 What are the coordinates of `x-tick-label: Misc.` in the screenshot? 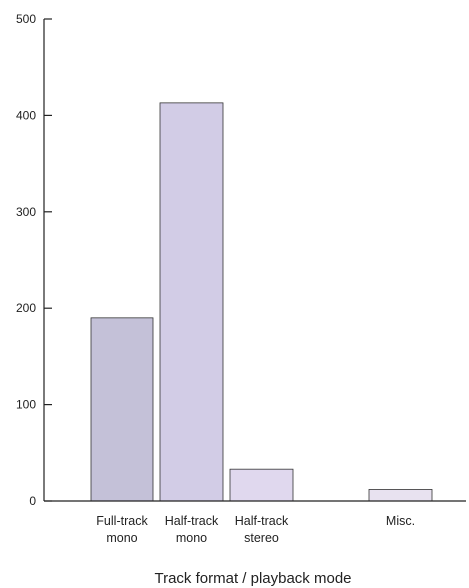 It's located at (400, 521).